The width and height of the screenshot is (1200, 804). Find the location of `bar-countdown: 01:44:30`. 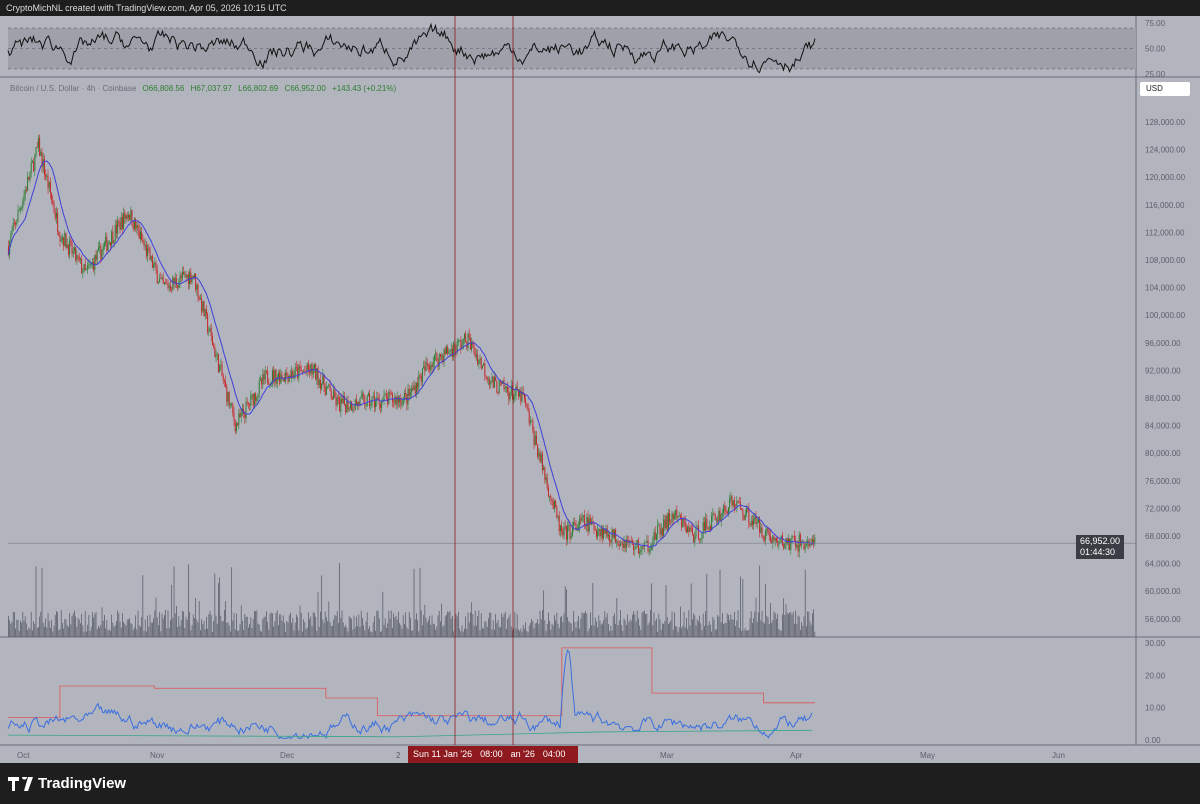

bar-countdown: 01:44:30 is located at coordinates (1098, 552).